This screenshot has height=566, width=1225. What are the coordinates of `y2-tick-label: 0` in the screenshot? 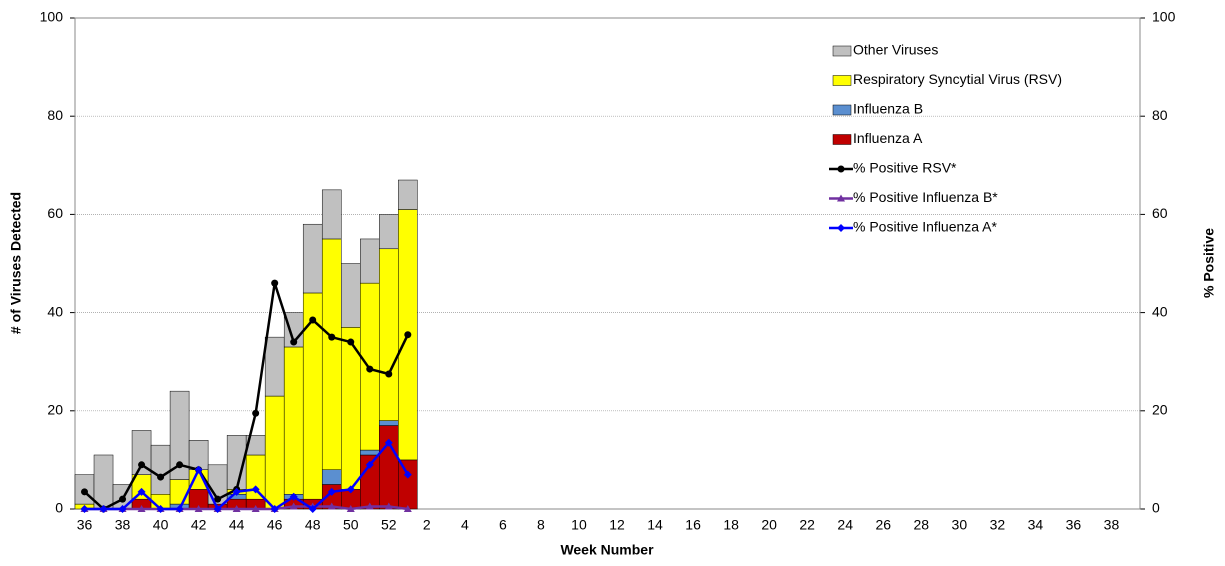 It's located at (1156, 508).